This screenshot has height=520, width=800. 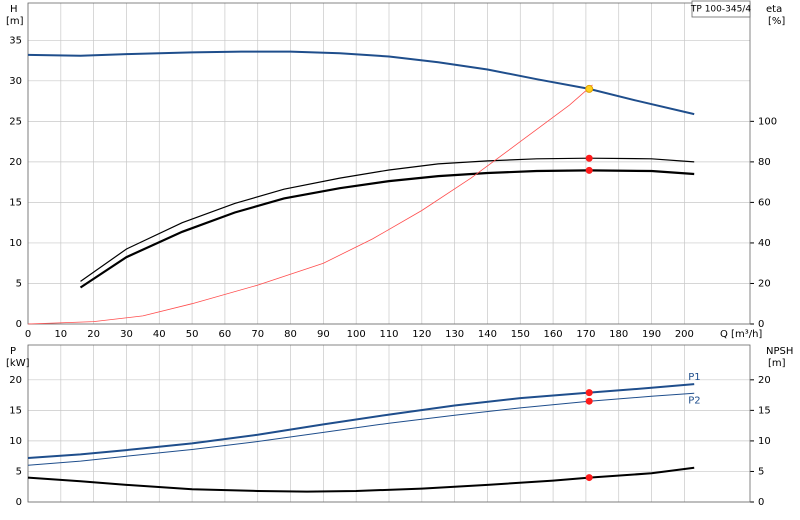 What do you see at coordinates (93, 334) in the screenshot?
I see `x-tick-label: 20` at bounding box center [93, 334].